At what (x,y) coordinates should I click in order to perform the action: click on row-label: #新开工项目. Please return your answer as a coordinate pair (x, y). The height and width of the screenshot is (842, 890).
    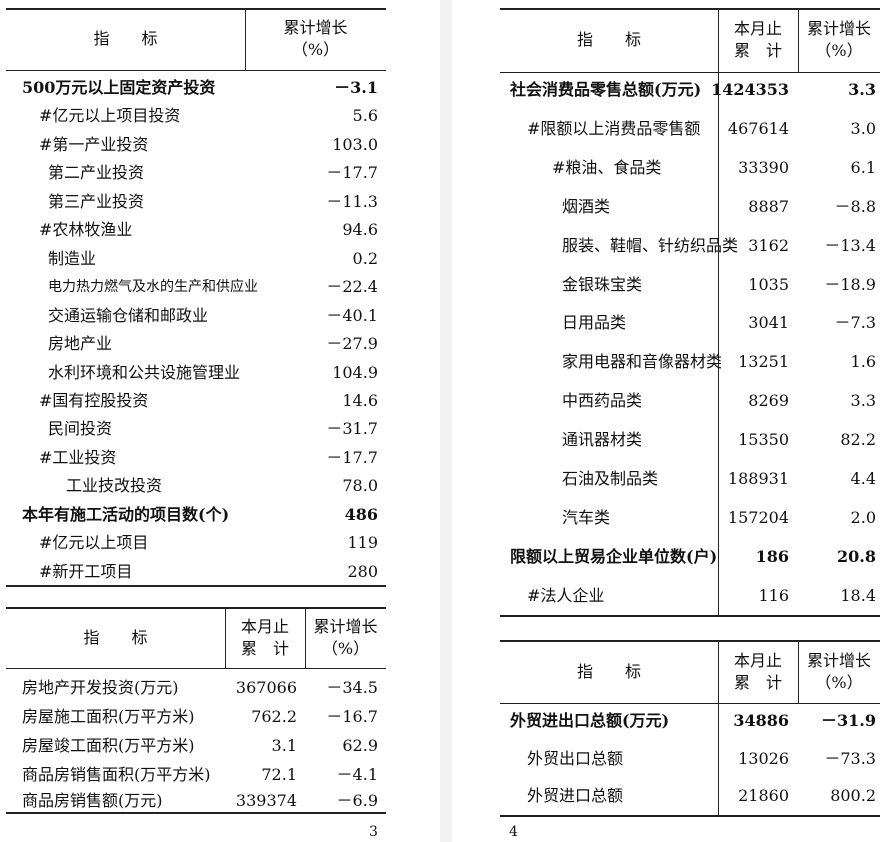
    Looking at the image, I should click on (86, 571).